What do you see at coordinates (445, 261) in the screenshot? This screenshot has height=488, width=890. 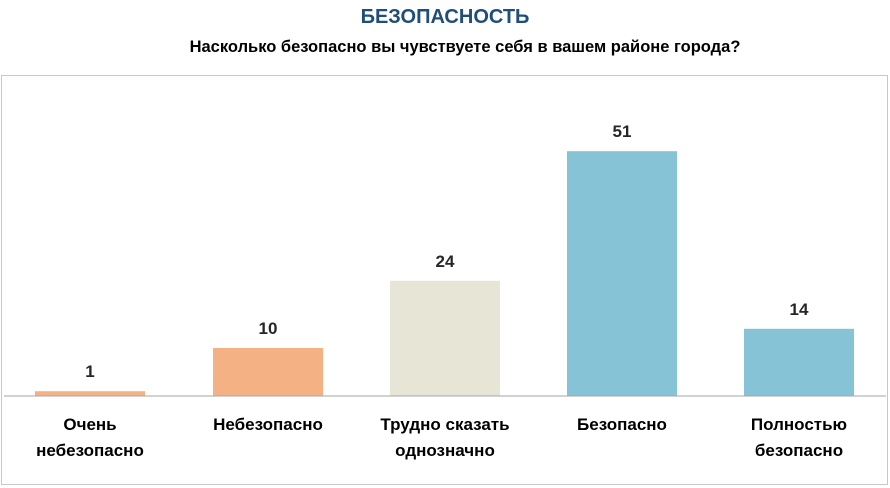 I see `data-label: 24` at bounding box center [445, 261].